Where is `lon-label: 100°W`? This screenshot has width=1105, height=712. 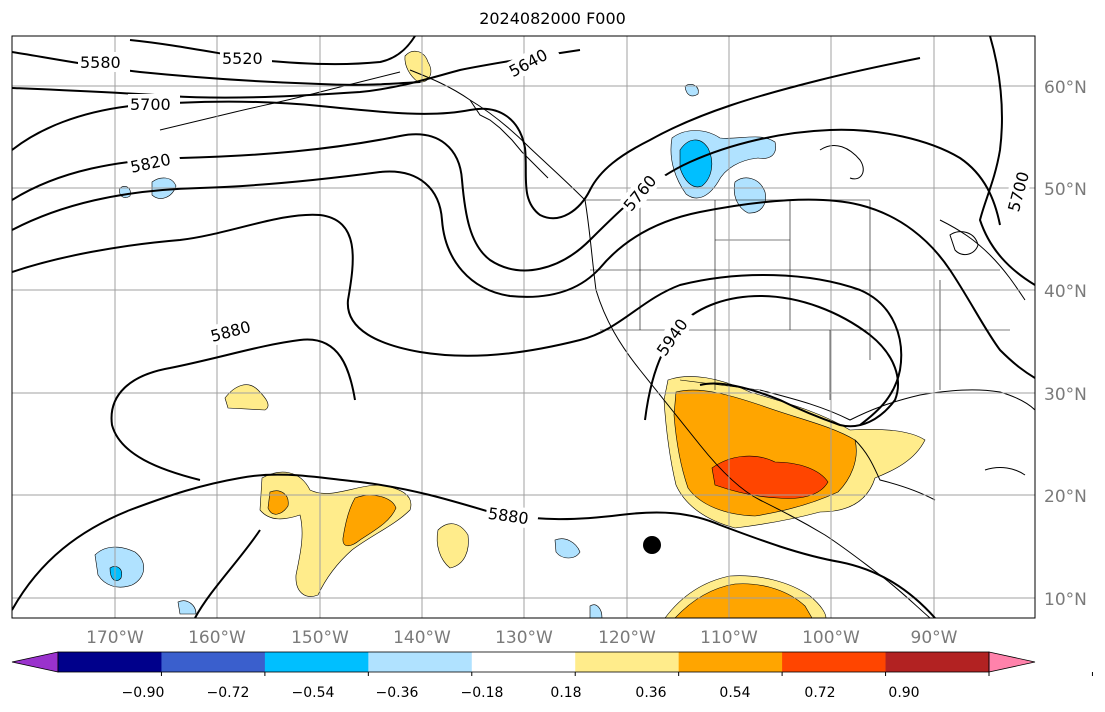 lon-label: 100°W is located at coordinates (831, 638).